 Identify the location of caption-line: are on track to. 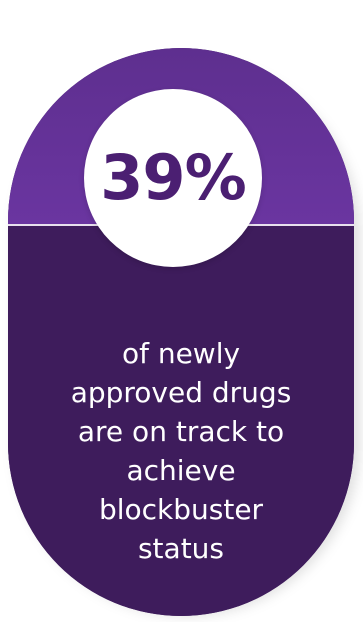
(181, 431).